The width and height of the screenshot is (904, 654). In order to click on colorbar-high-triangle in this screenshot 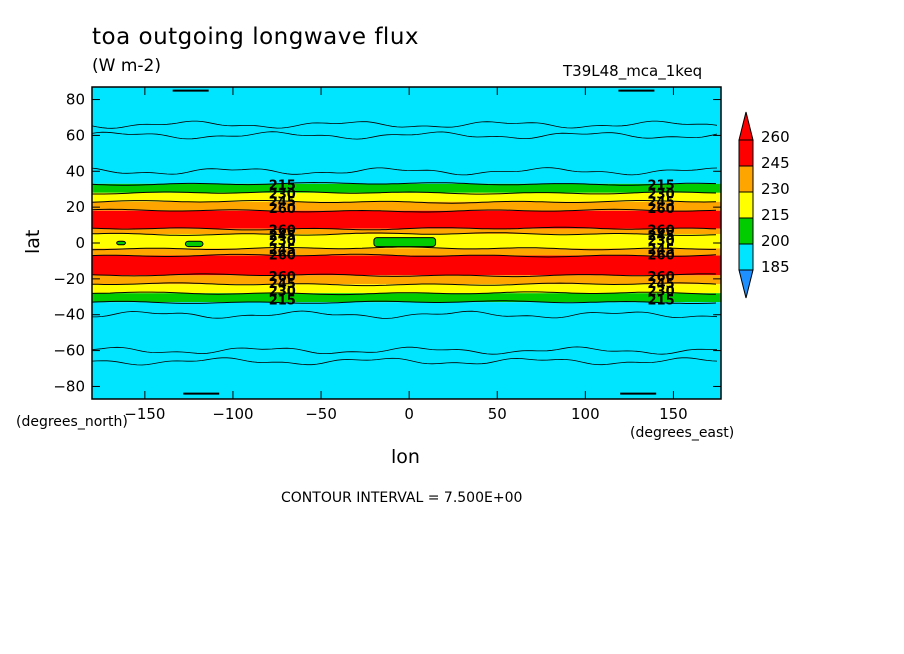, I will do `click(746, 126)`.